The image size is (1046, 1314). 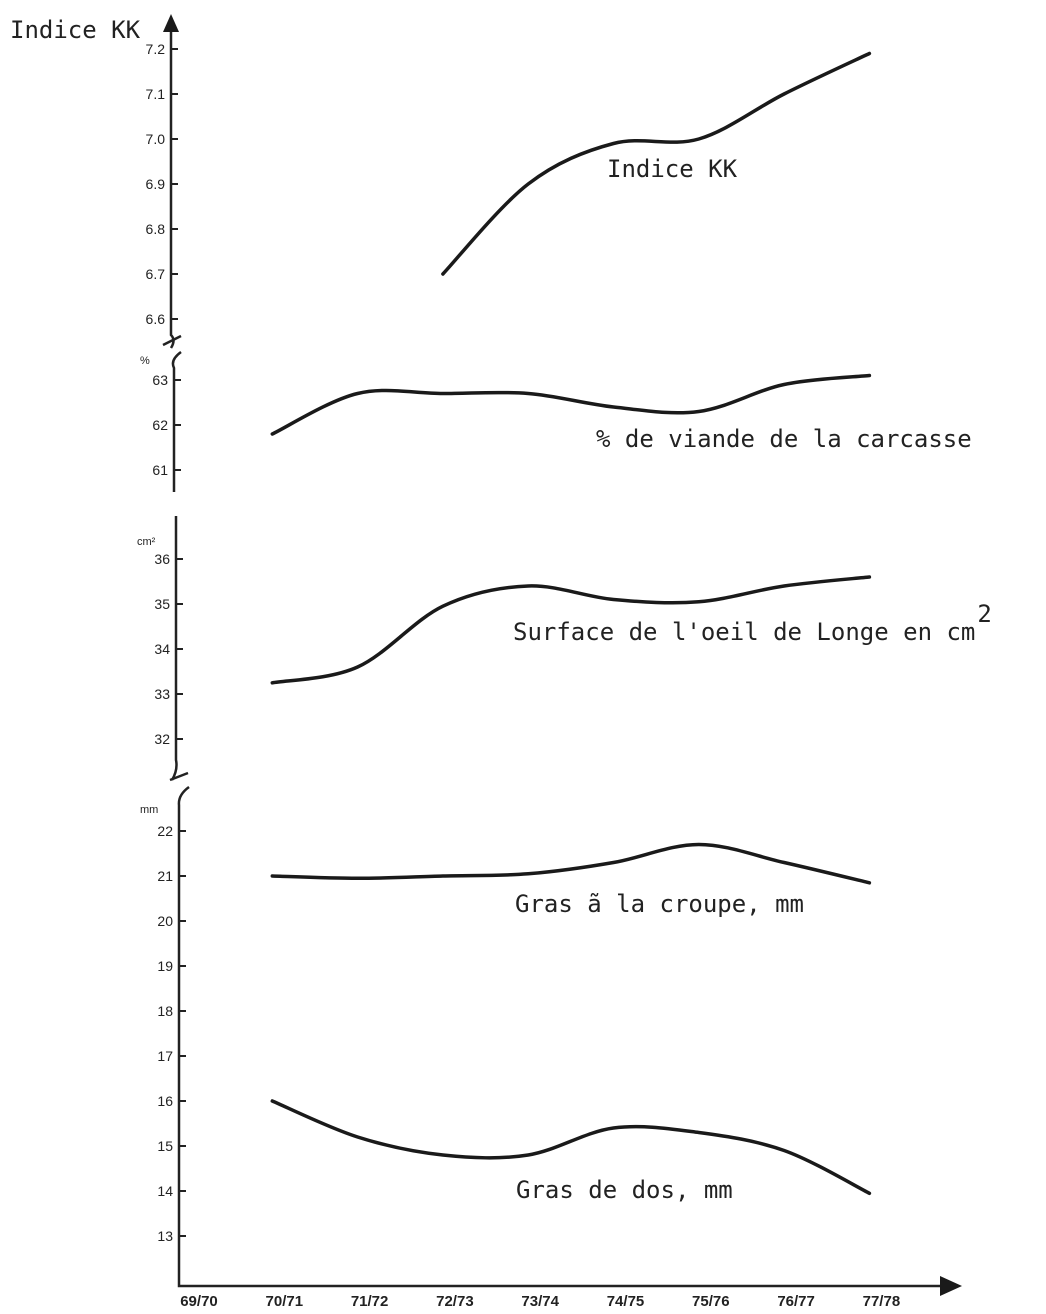 What do you see at coordinates (174, 648) in the screenshot?
I see `y-axis-surface` at bounding box center [174, 648].